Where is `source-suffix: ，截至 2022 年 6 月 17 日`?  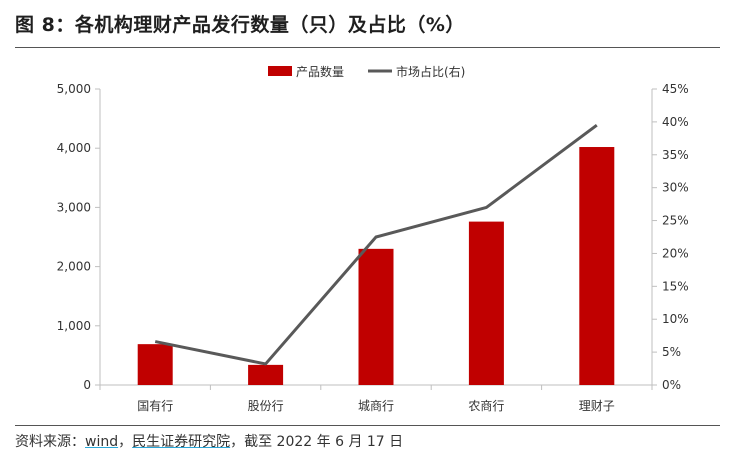 source-suffix: ，截至 2022 年 6 月 17 日 is located at coordinates (317, 442).